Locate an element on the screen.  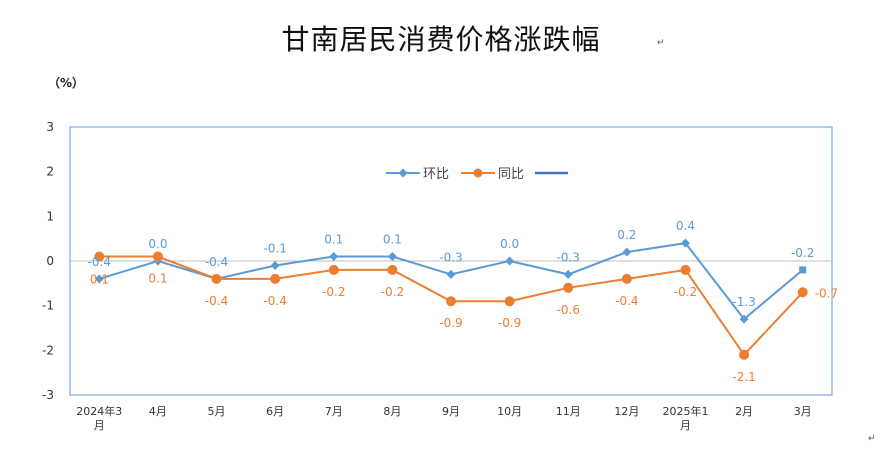
data-label-yoy: -0.6 is located at coordinates (568, 310).